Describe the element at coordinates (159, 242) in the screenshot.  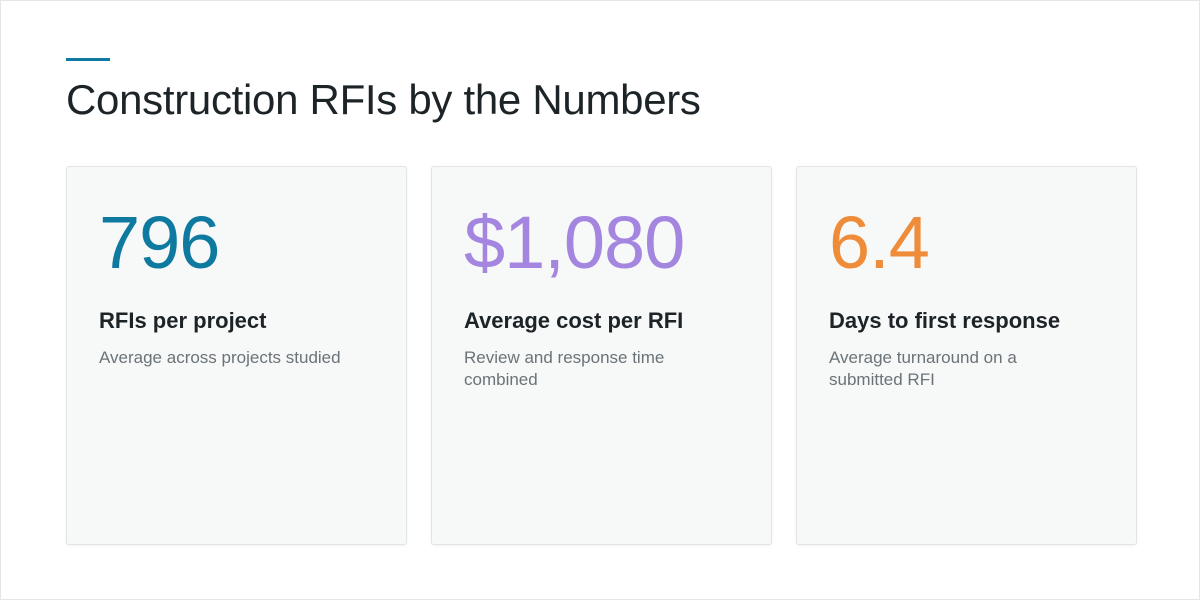
I see `stat-value-rfis-per-project: 796` at that location.